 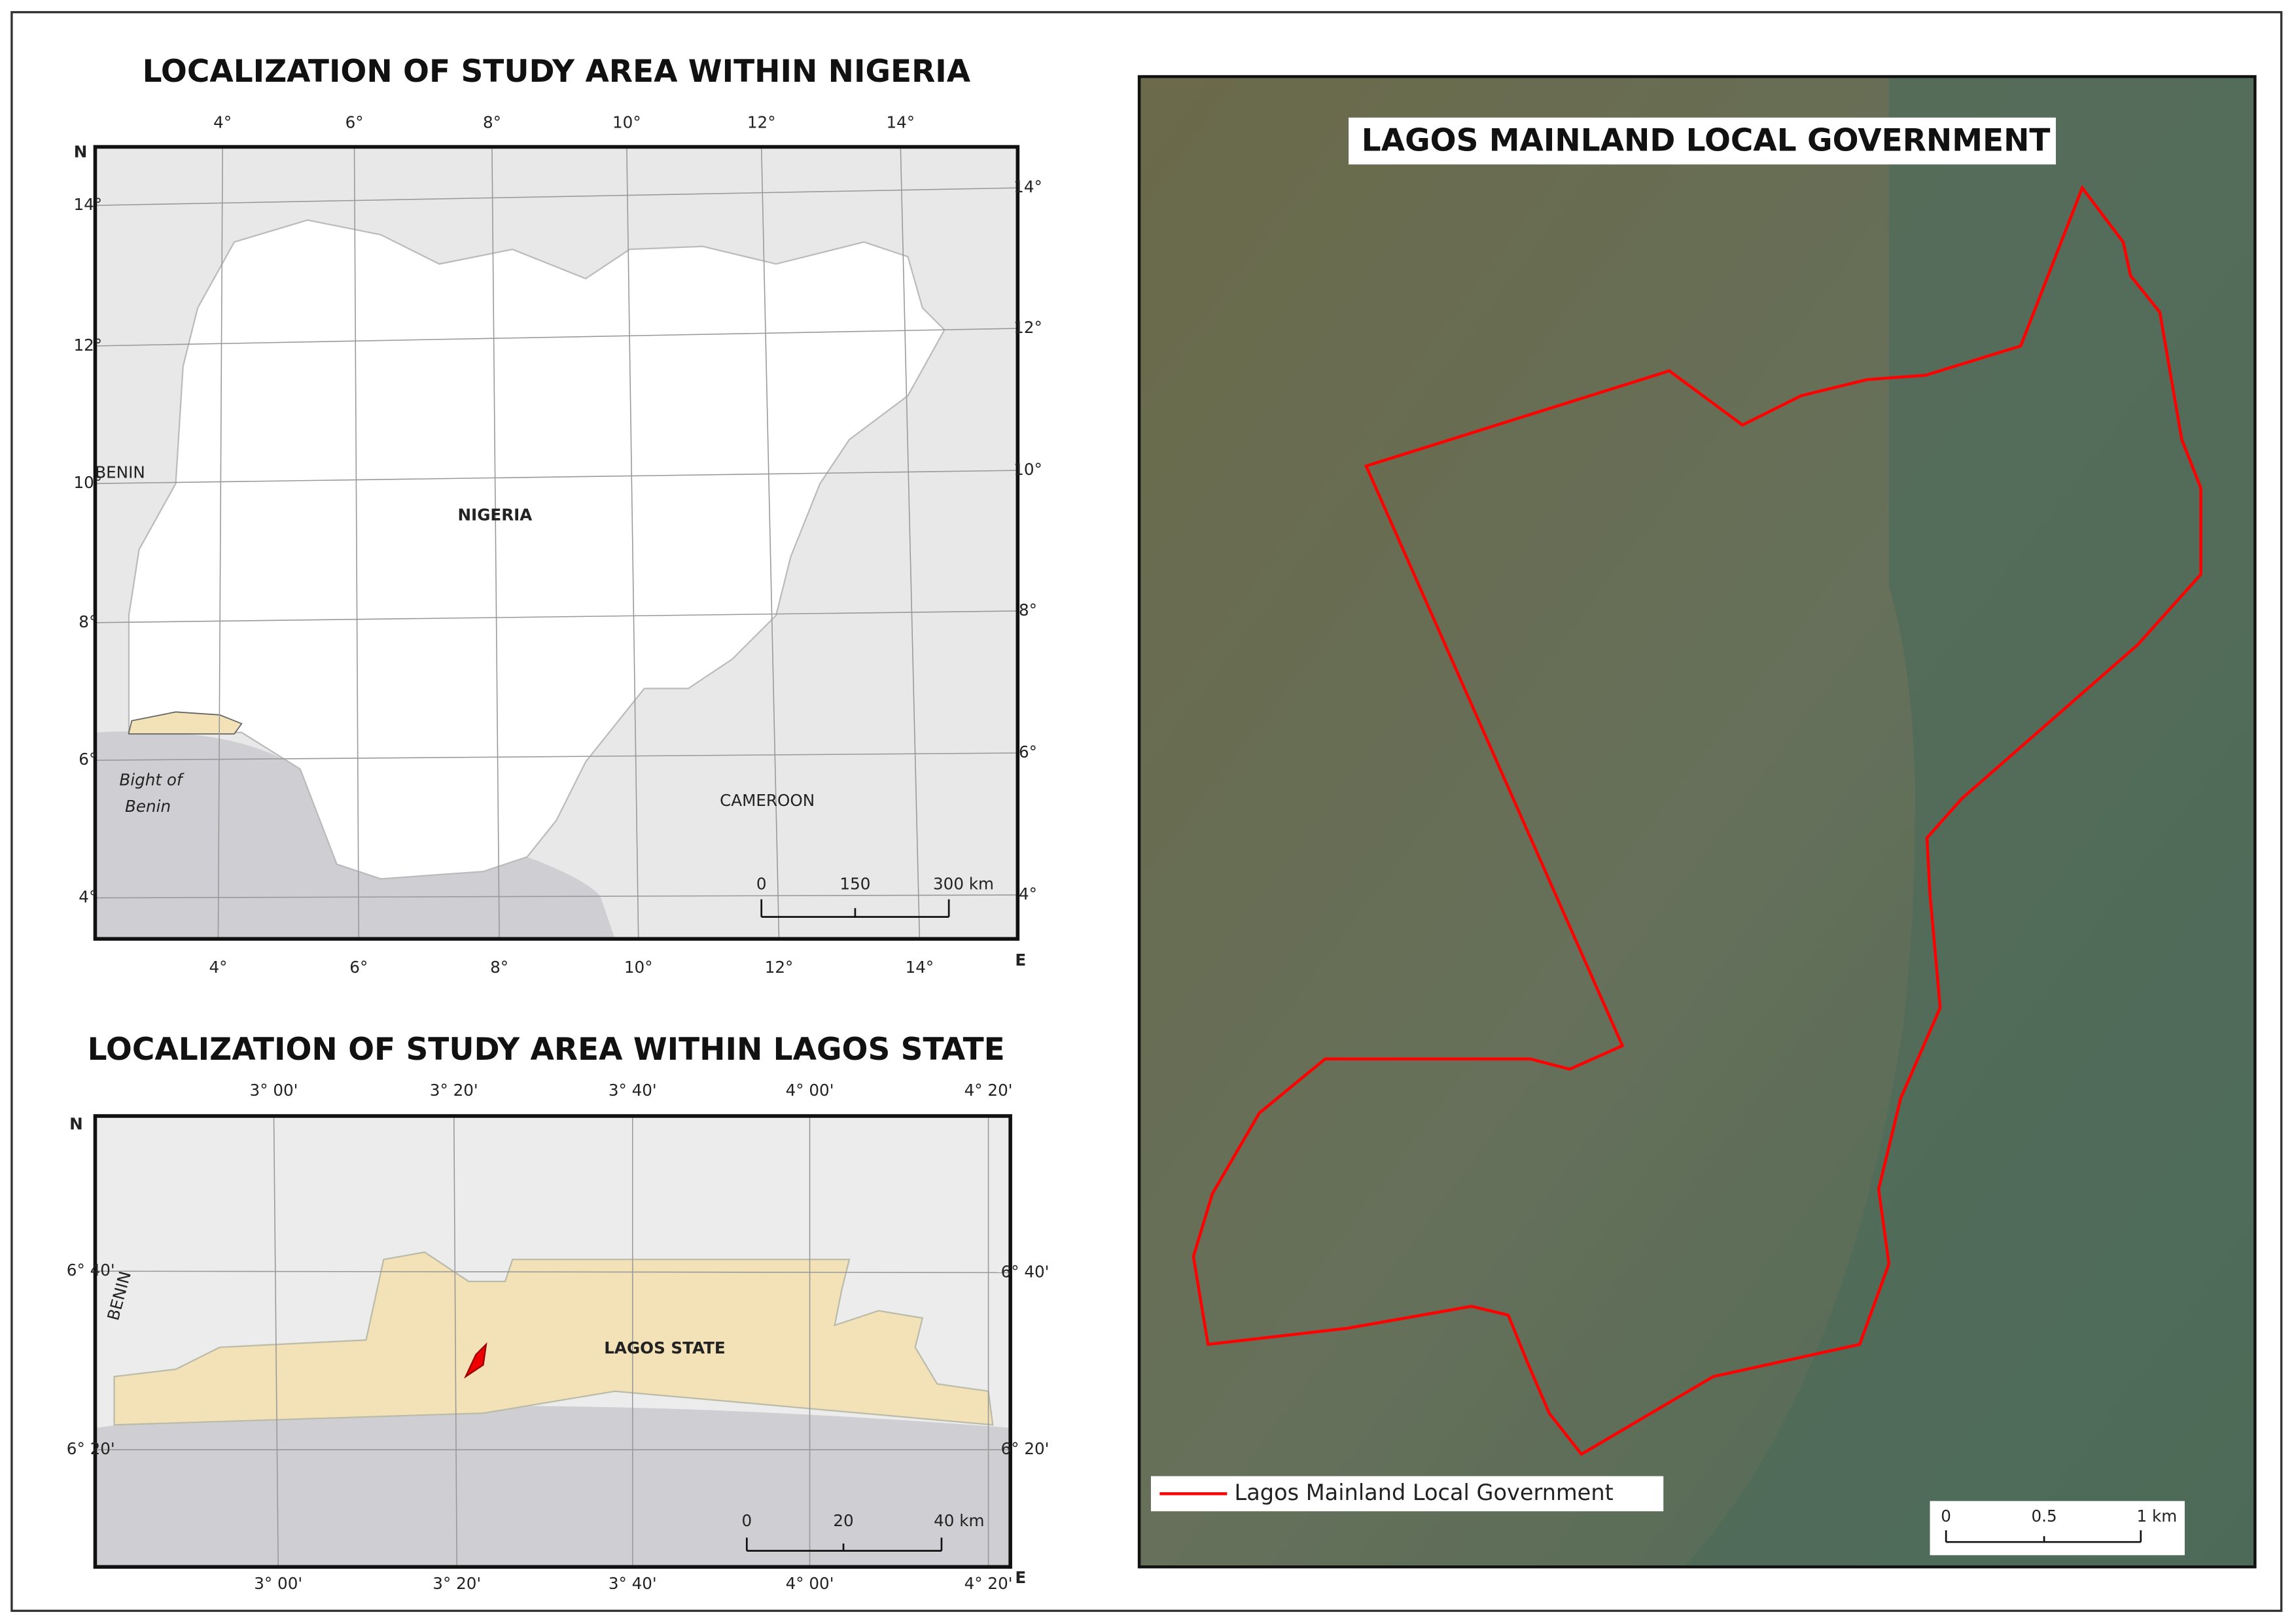 What do you see at coordinates (185, 723) in the screenshot?
I see `lagos-highlight` at bounding box center [185, 723].